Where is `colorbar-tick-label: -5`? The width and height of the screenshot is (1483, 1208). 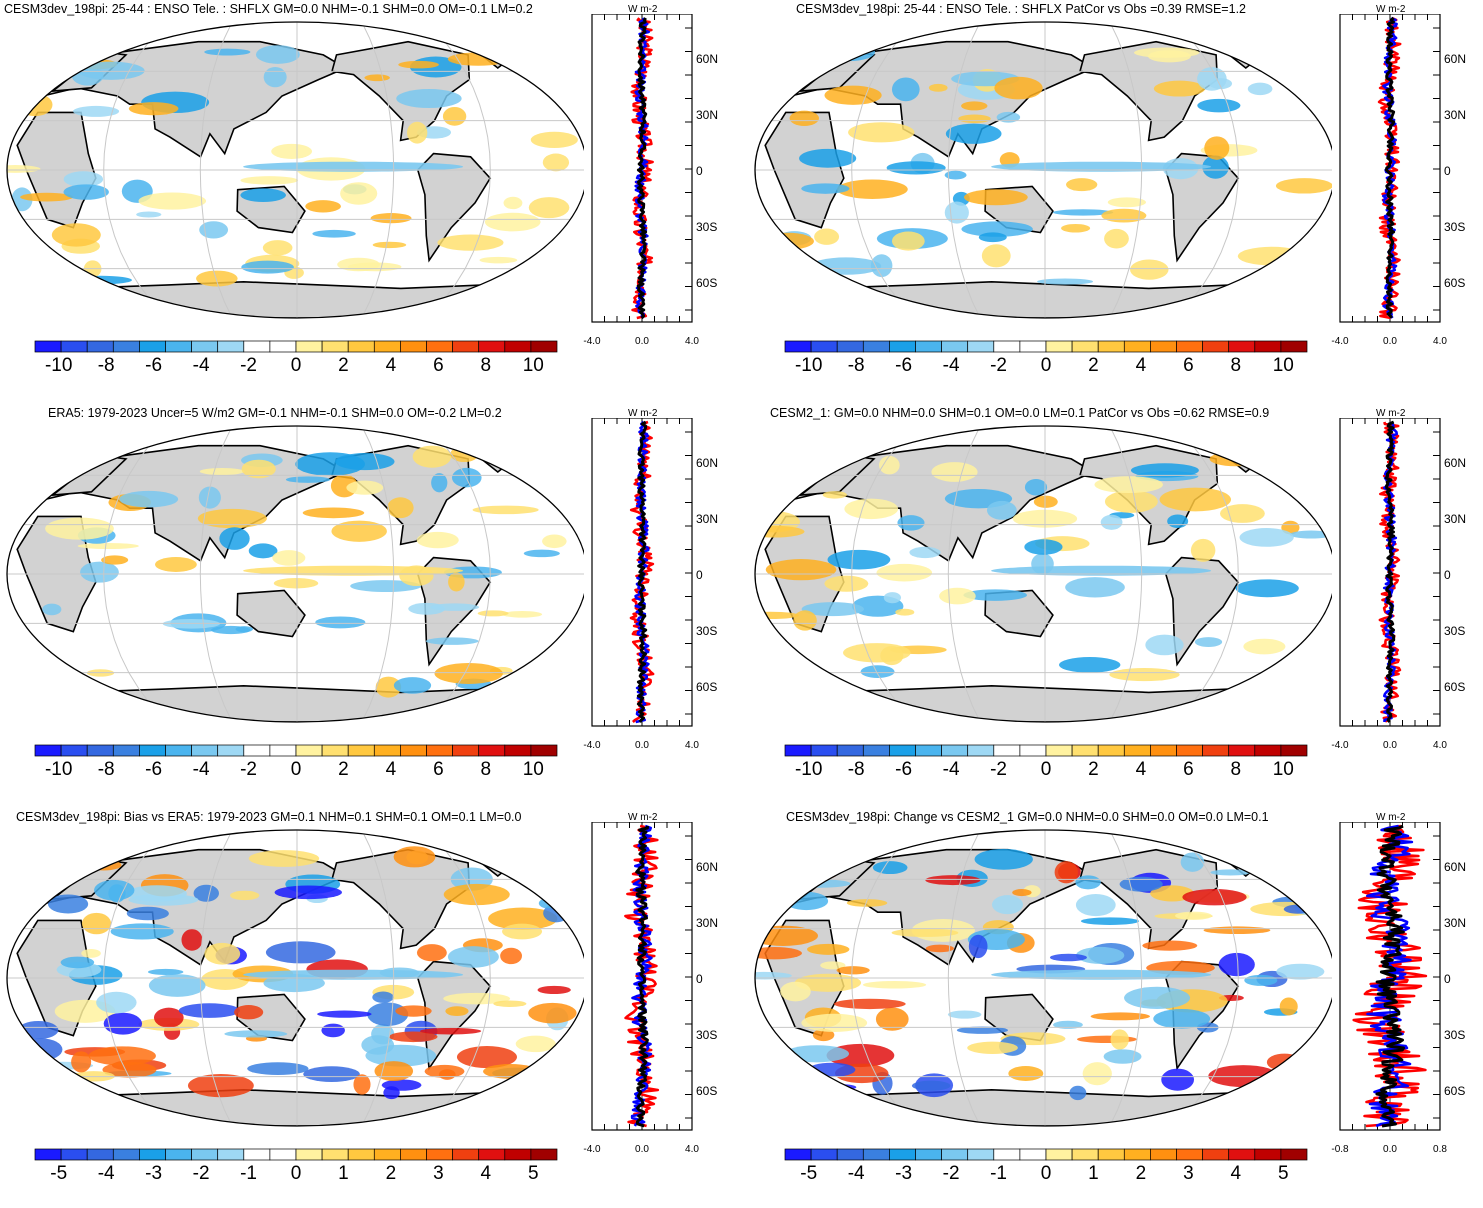
colorbar-tick-label: -5 is located at coordinates (809, 1173).